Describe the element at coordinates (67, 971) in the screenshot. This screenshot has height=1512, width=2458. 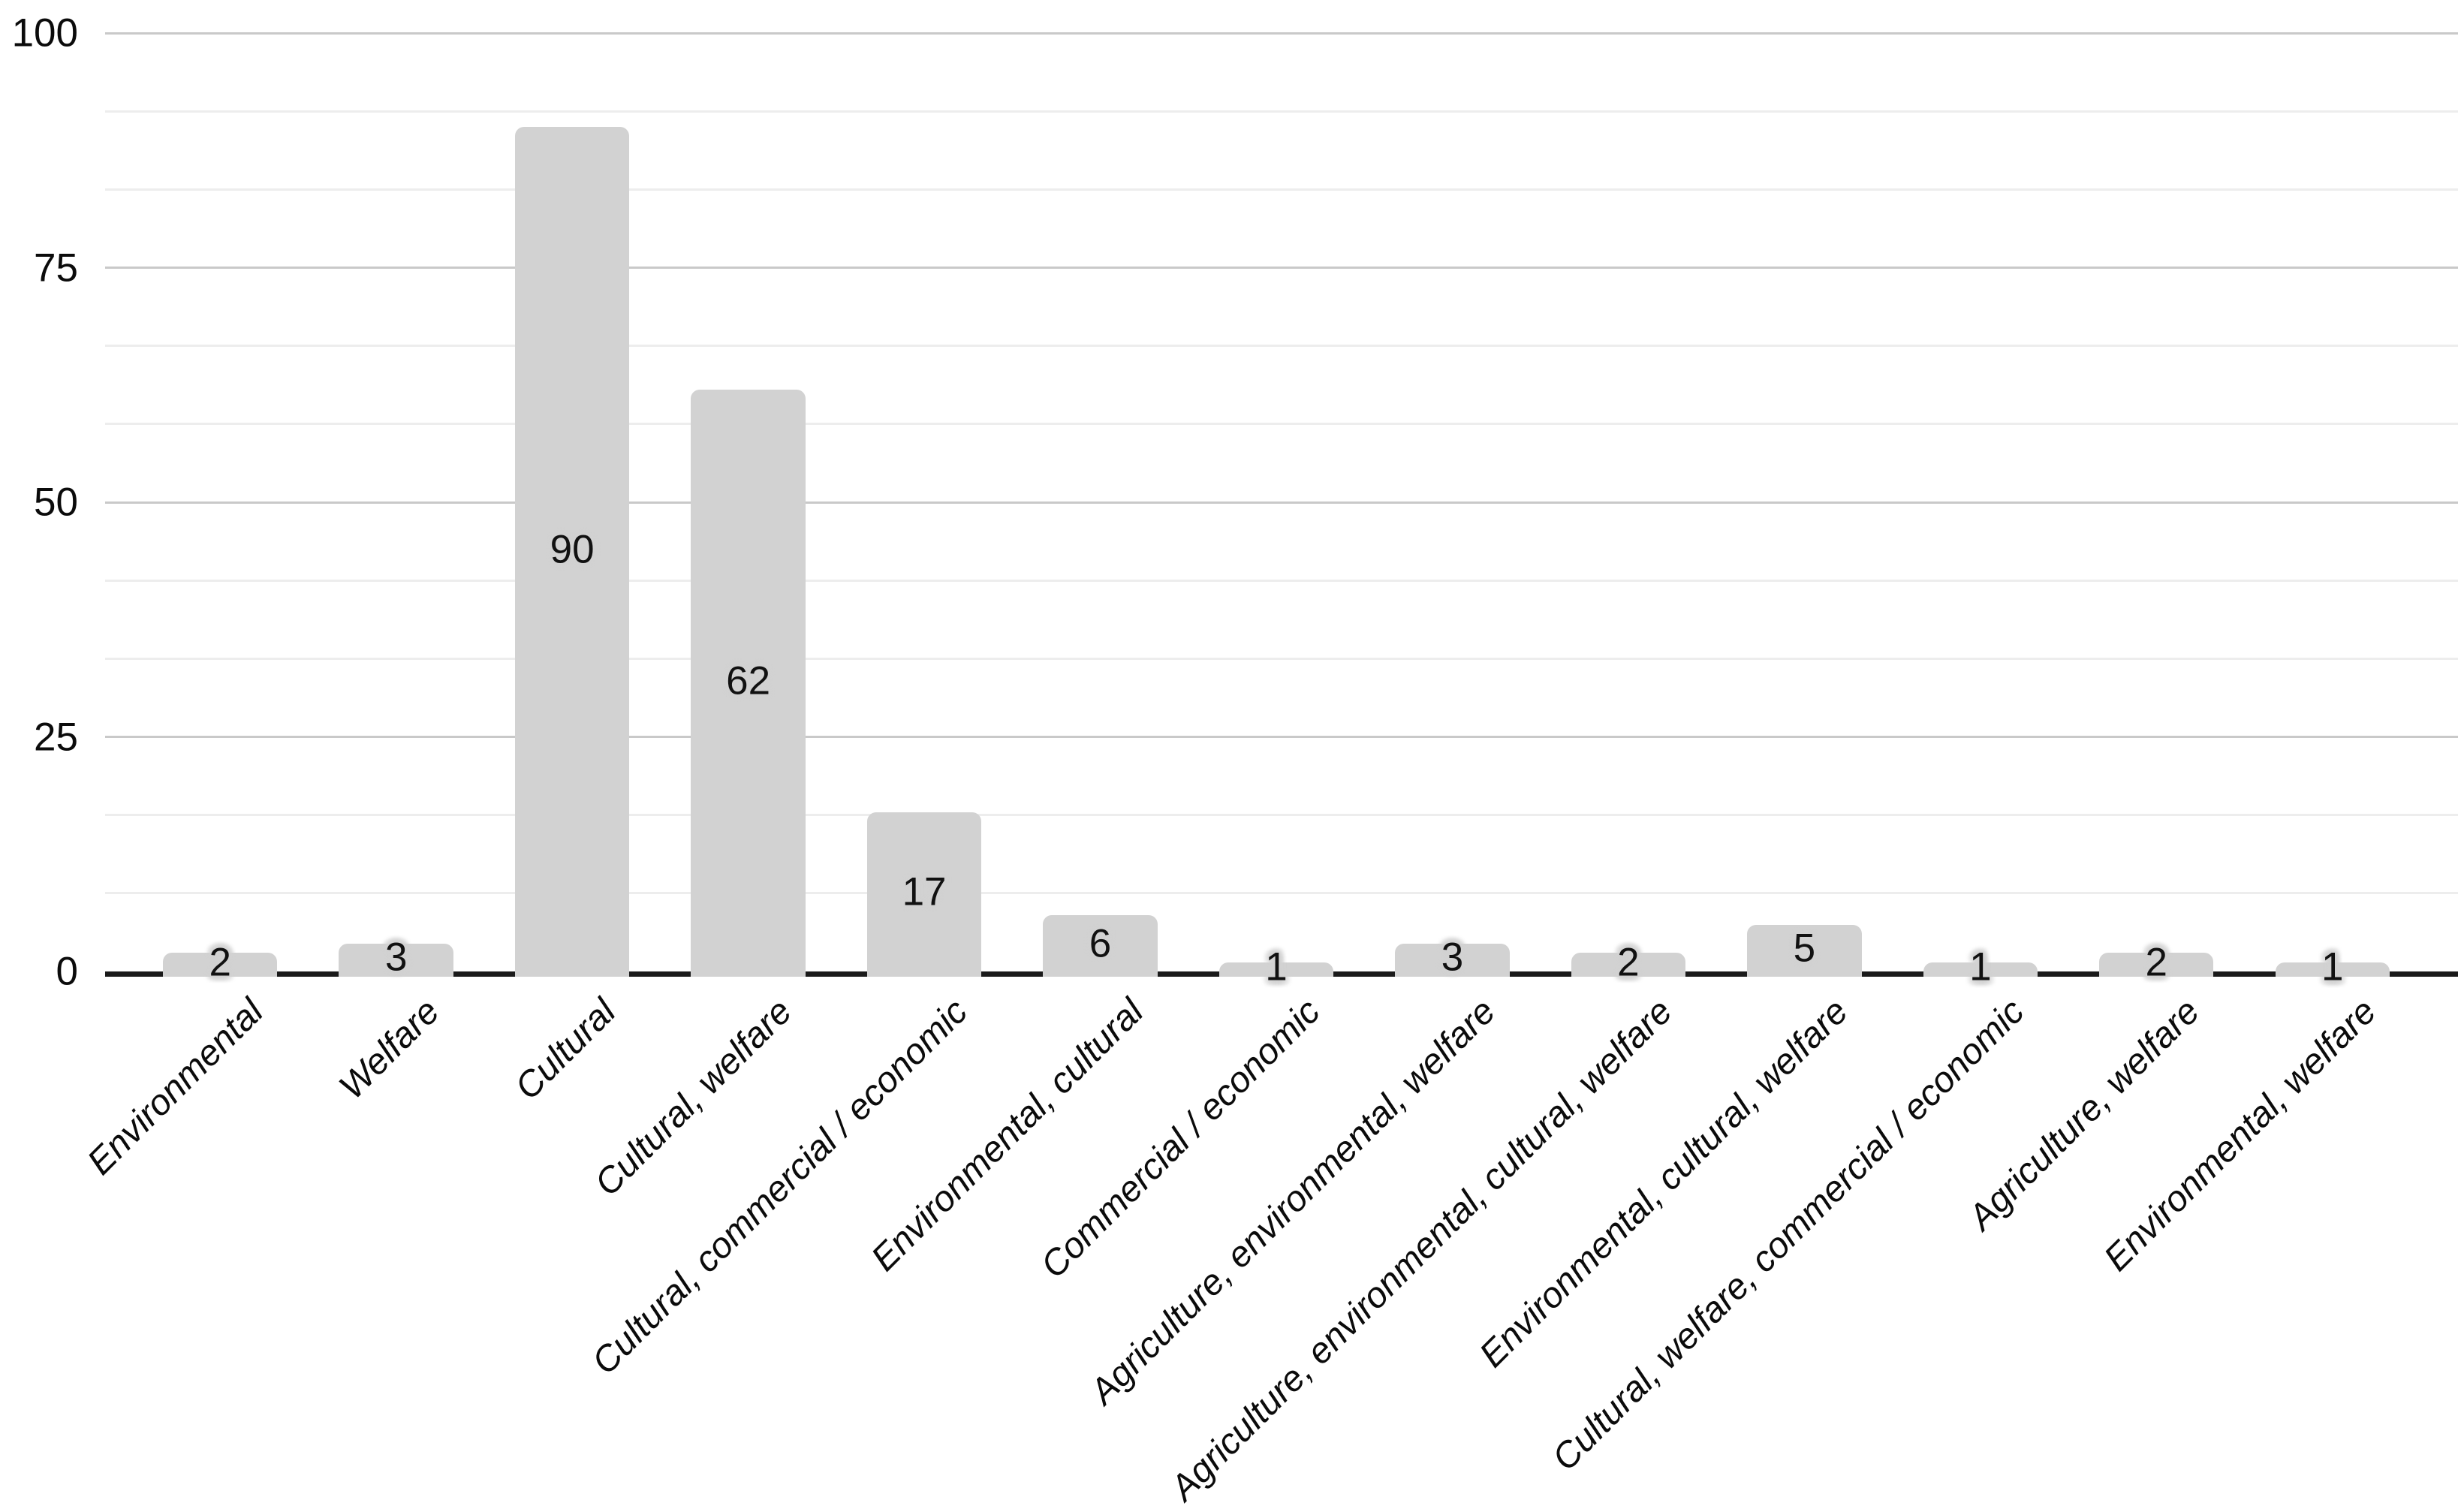
I see `y-tick-label-0: 0` at that location.